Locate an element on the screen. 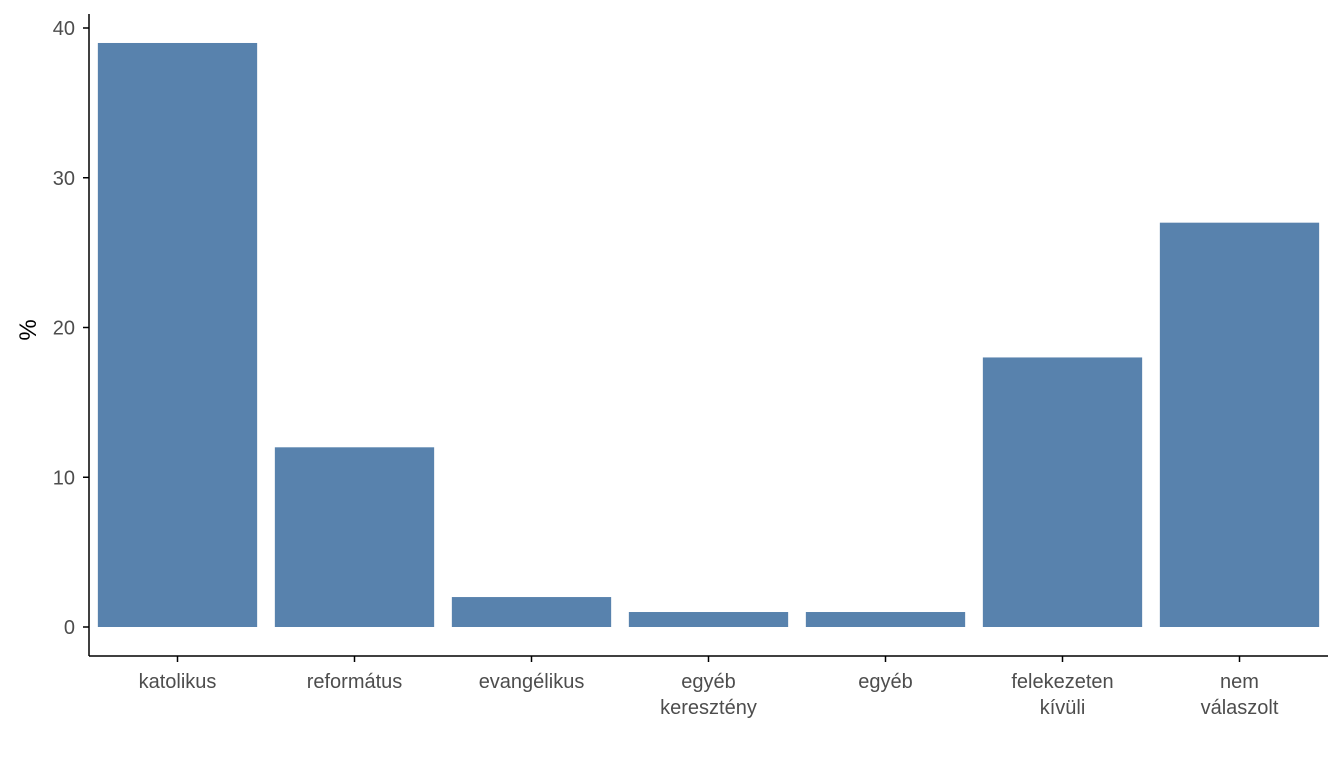 This screenshot has width=1344, height=768. x-tick-label: katolikus is located at coordinates (178, 682).